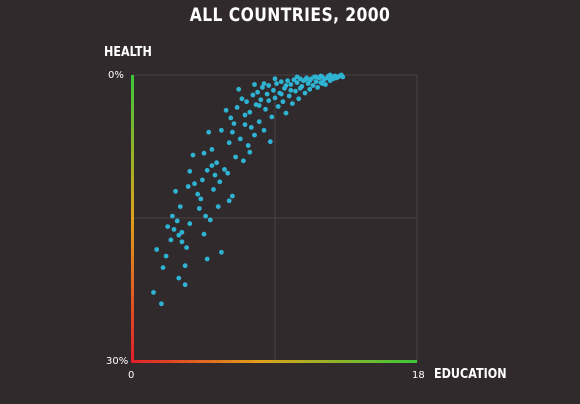 This screenshot has height=404, width=580. What do you see at coordinates (290, 15) in the screenshot?
I see `chart-title: ALL COUNTRIES, 2000` at bounding box center [290, 15].